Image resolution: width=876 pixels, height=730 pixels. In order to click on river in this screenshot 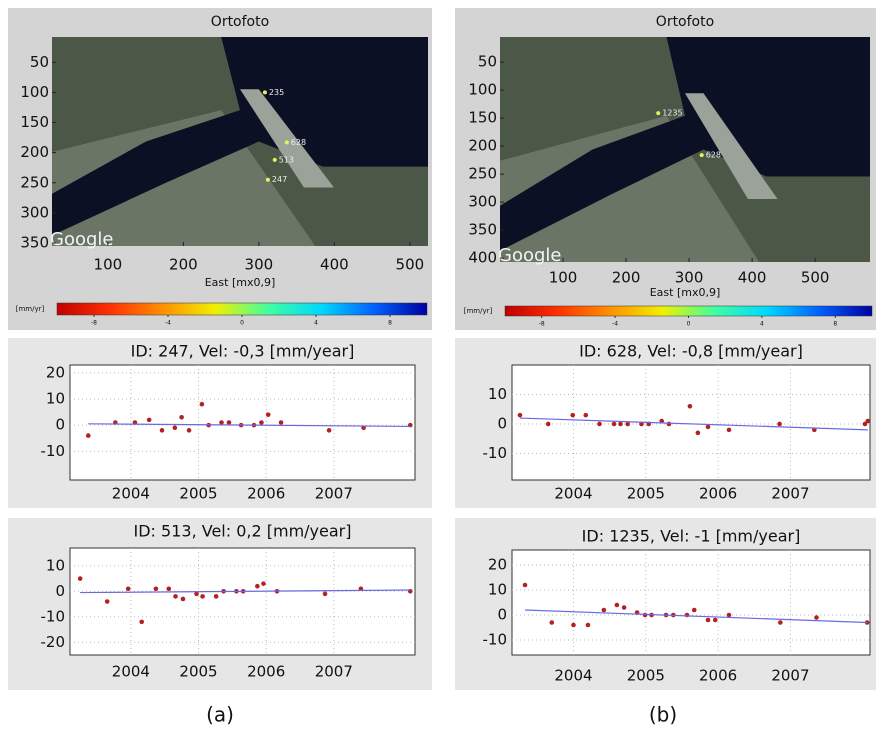, I will do `click(685, 144)`.